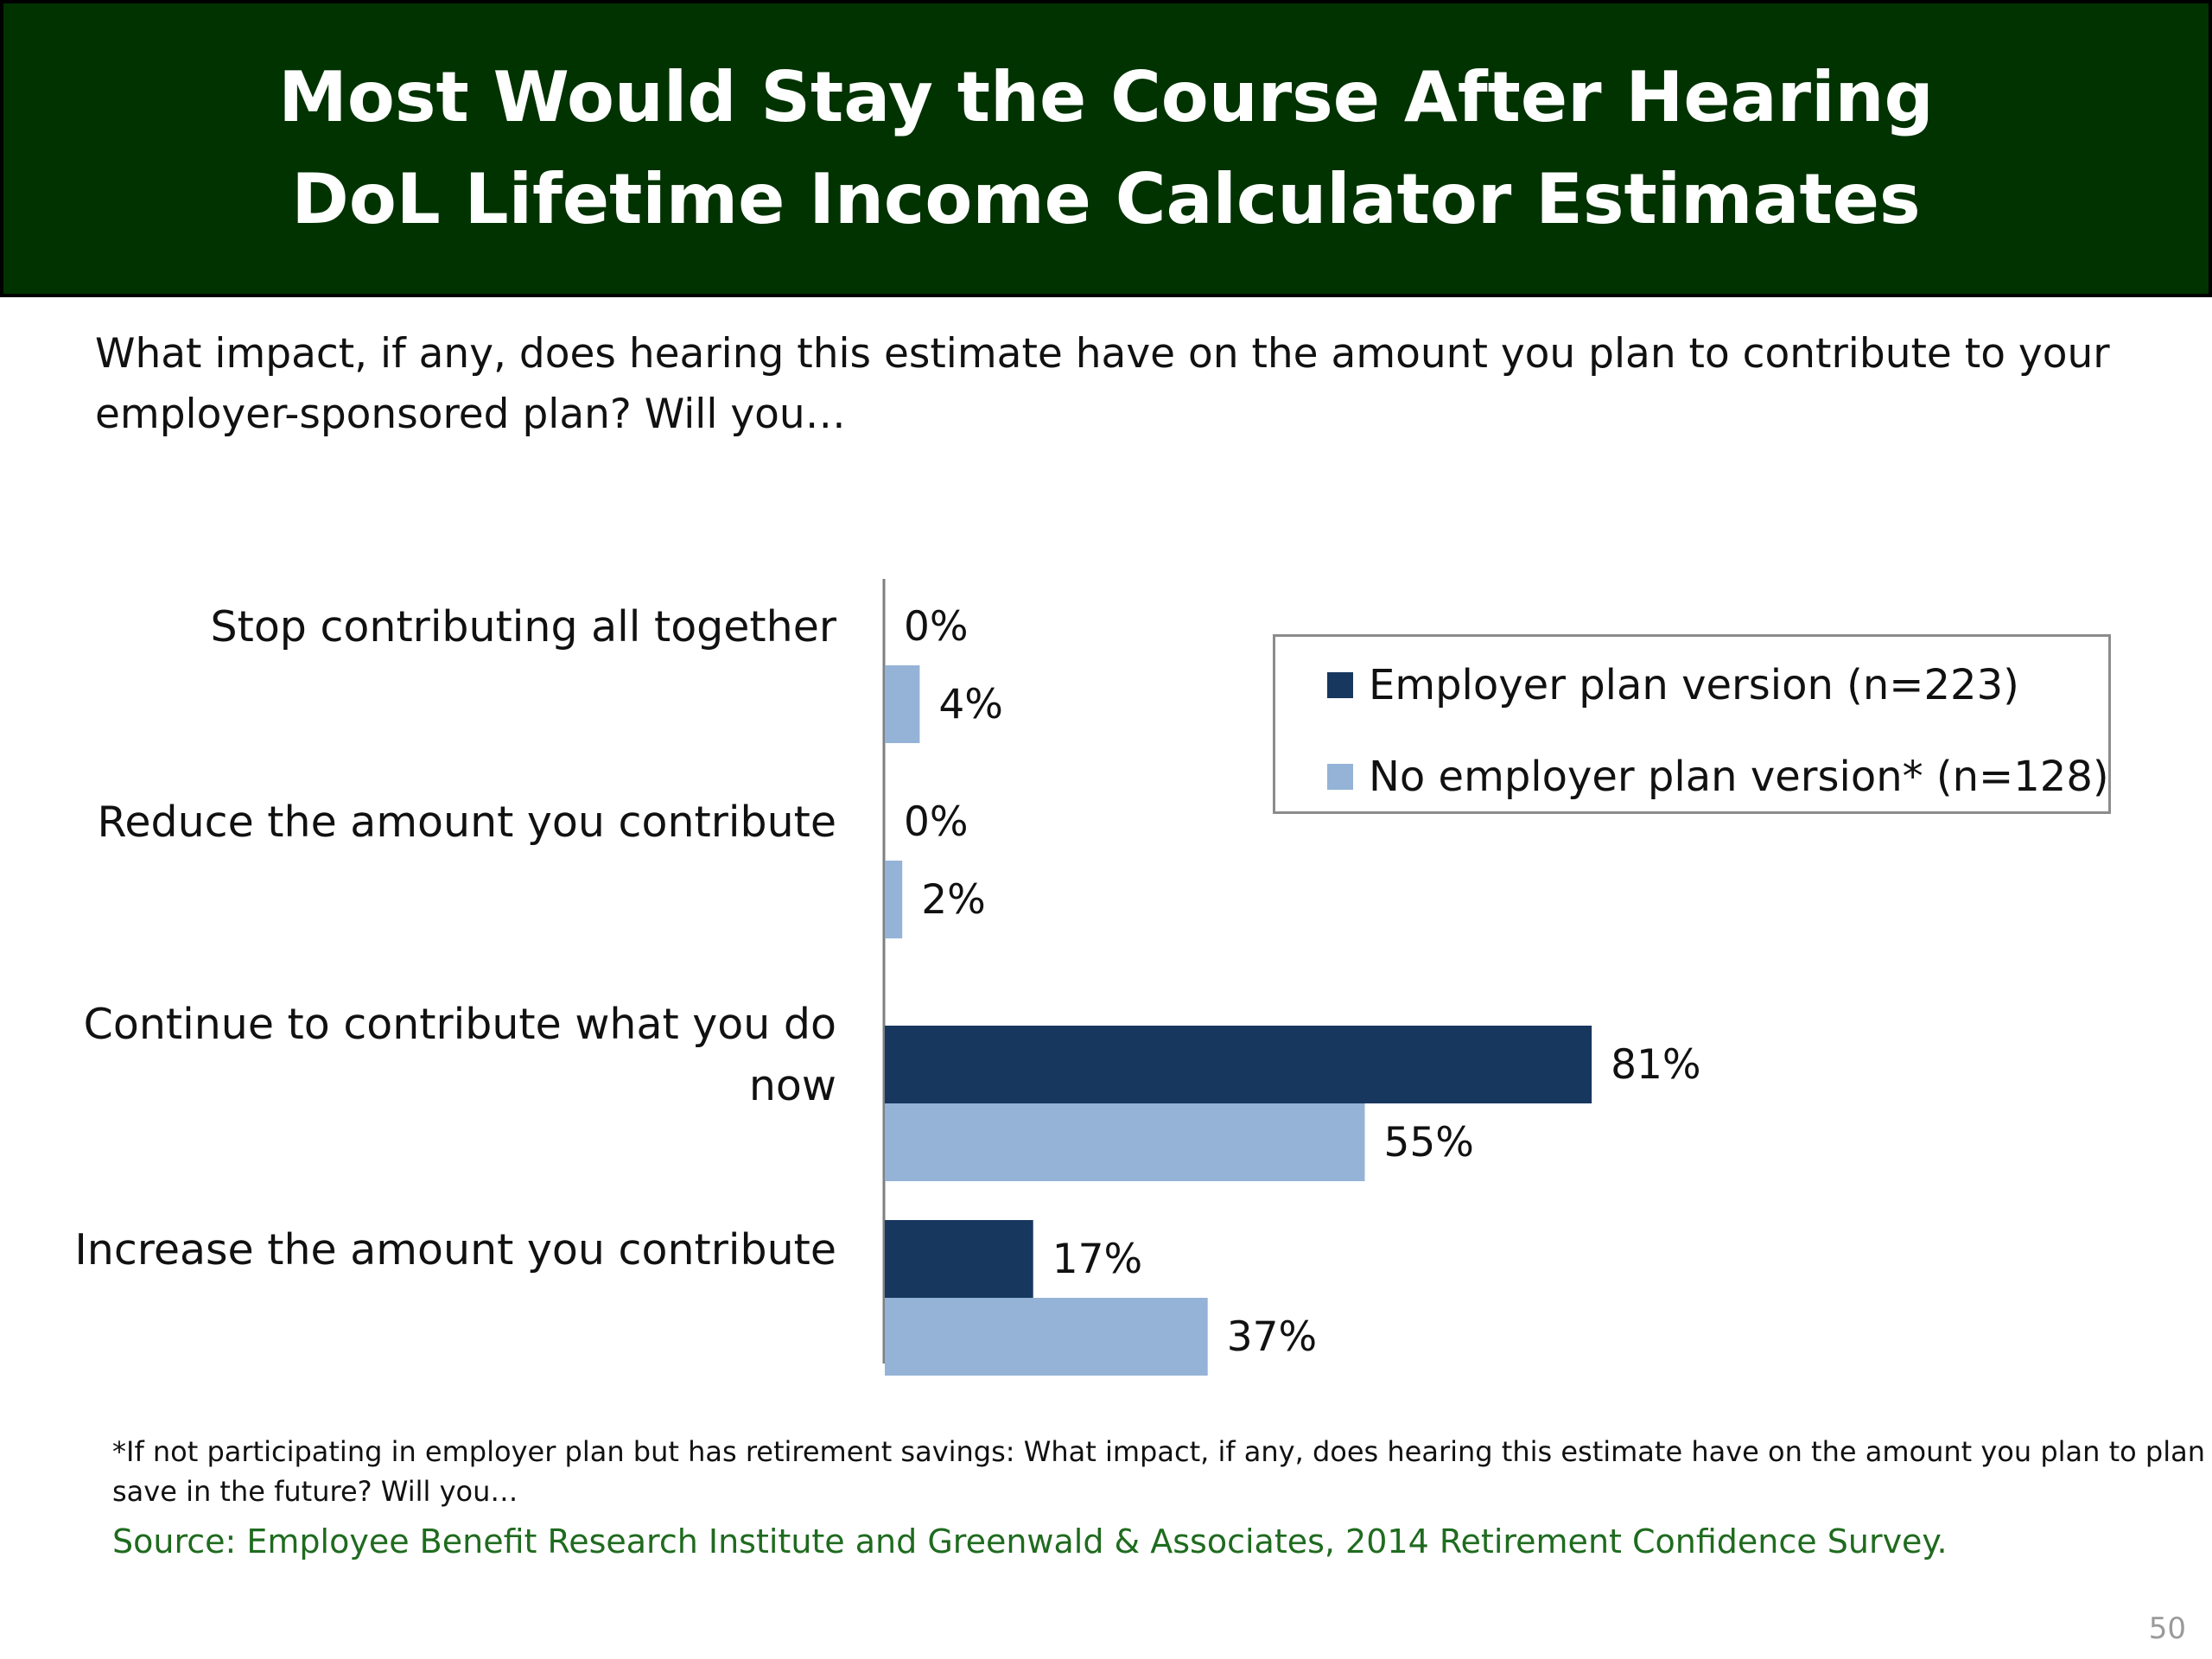 The image size is (2212, 1659). Describe the element at coordinates (2167, 1628) in the screenshot. I see `page-number: 50` at that location.